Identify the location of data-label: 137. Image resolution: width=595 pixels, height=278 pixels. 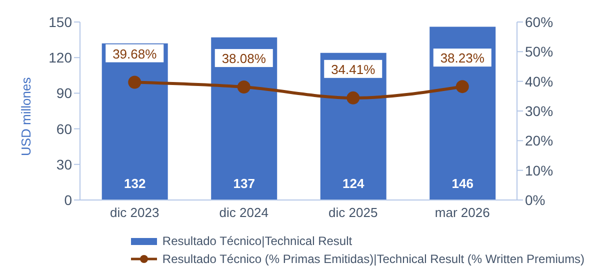
(244, 183).